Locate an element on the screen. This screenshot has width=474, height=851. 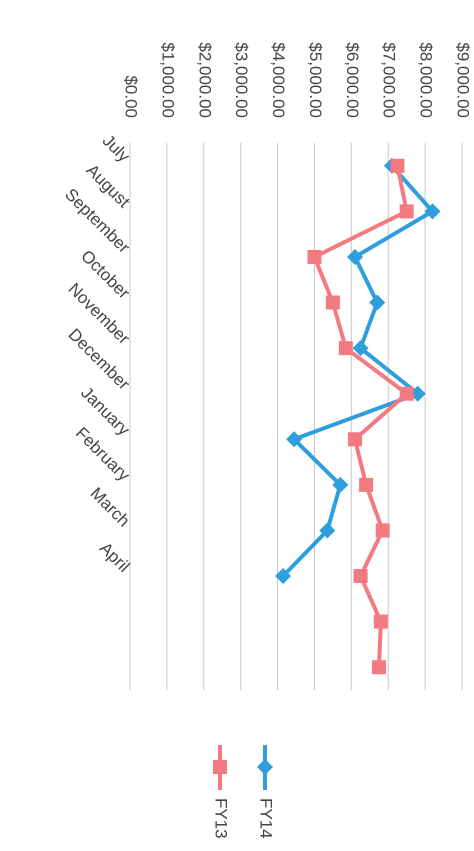
y-tick-label: $5,000.00 is located at coordinates (315, 80).